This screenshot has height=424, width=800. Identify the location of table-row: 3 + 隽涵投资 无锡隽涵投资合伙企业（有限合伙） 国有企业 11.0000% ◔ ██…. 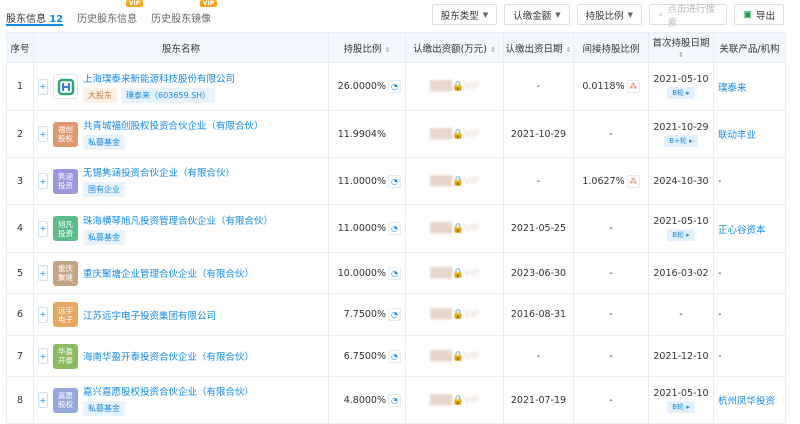
(396, 181).